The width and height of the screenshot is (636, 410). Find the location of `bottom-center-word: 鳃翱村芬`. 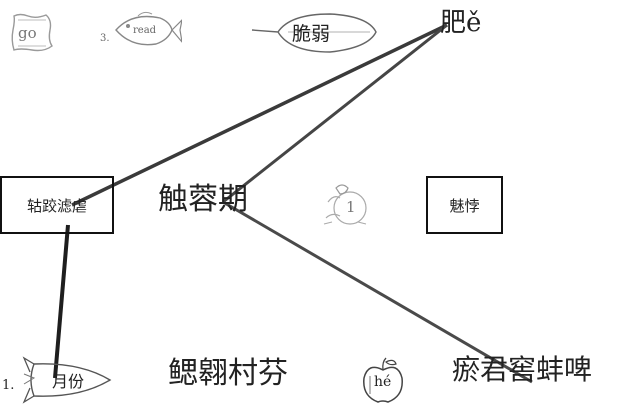

bottom-center-word: 鳃翱村芬 is located at coordinates (228, 373).